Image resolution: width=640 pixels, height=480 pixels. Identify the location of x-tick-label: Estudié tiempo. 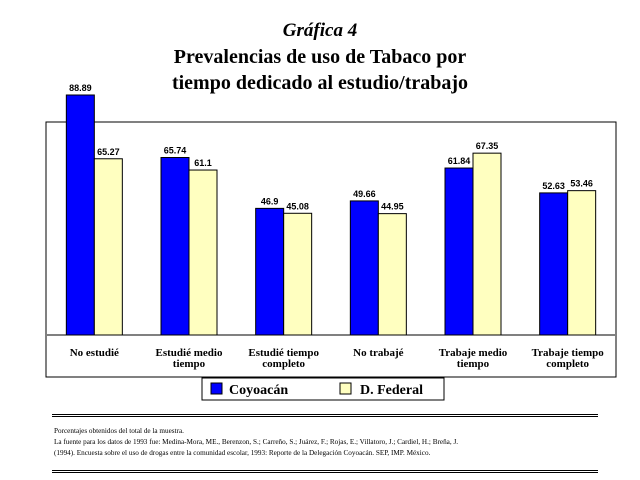
(283, 353).